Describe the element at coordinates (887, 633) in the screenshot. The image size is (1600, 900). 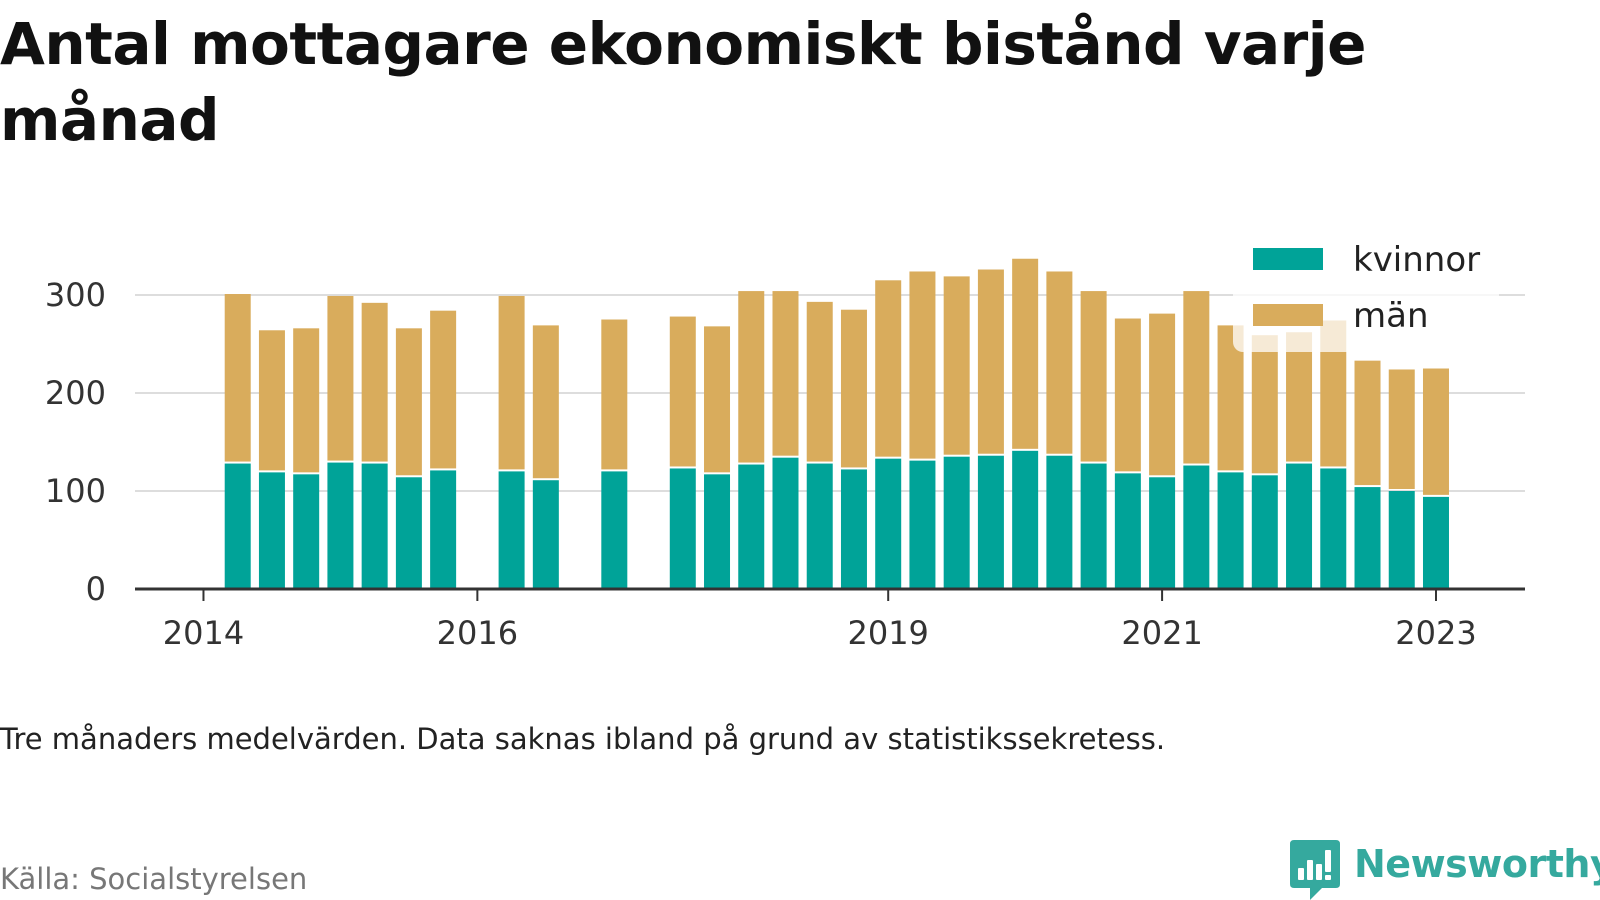
I see `x-tick-label: 2019` at that location.